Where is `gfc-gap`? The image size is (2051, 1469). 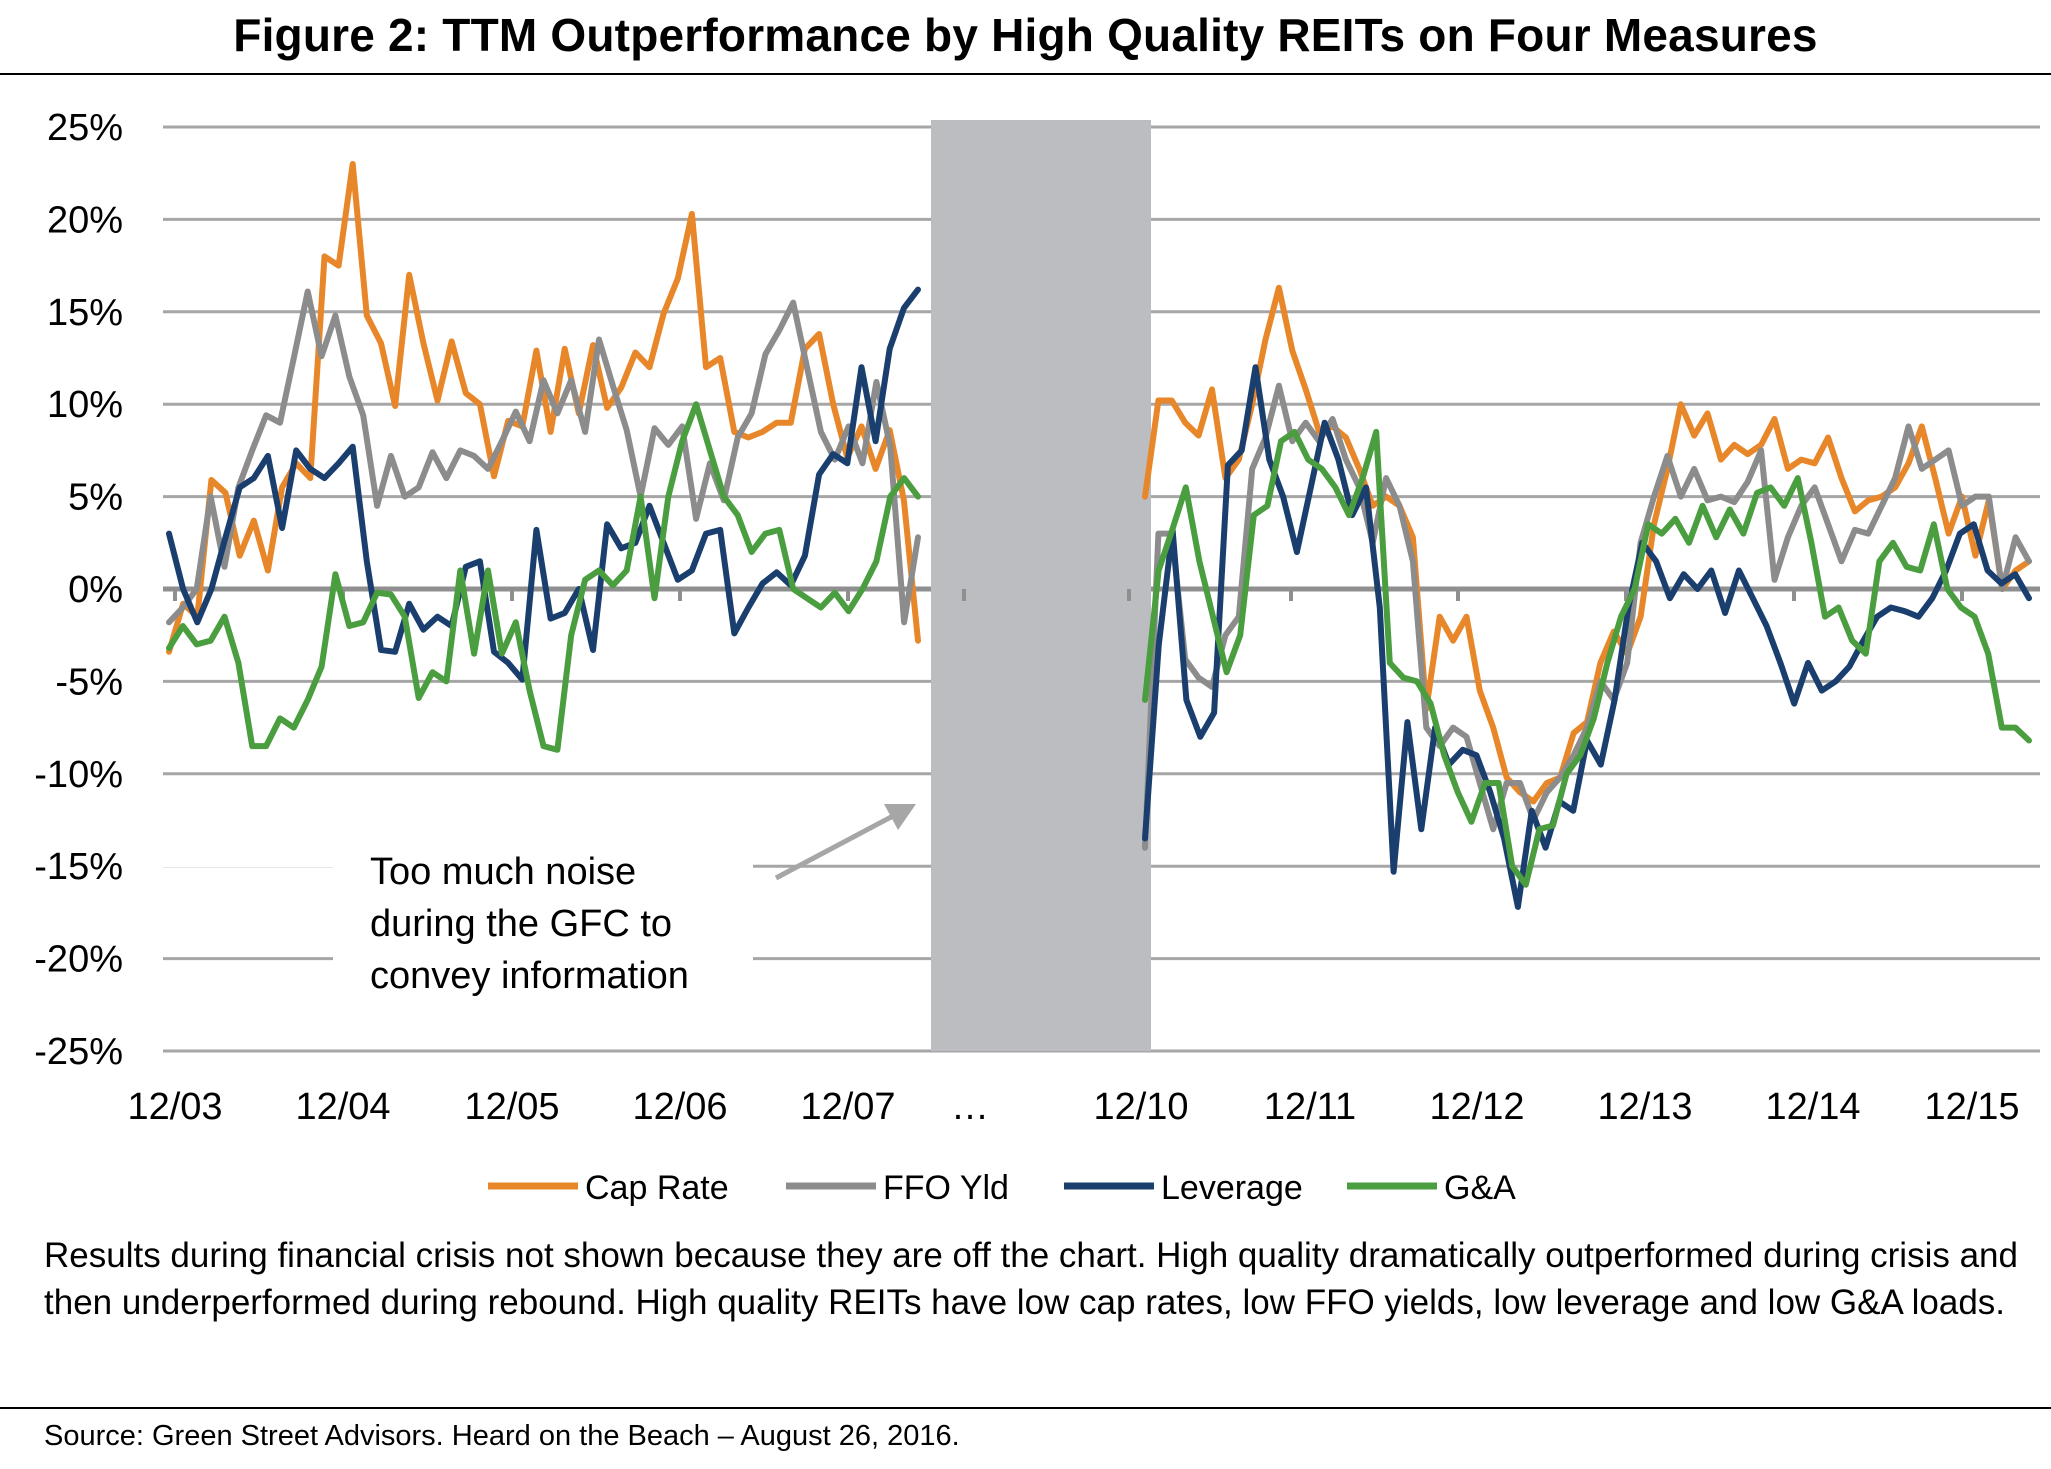
gfc-gap is located at coordinates (1041, 585).